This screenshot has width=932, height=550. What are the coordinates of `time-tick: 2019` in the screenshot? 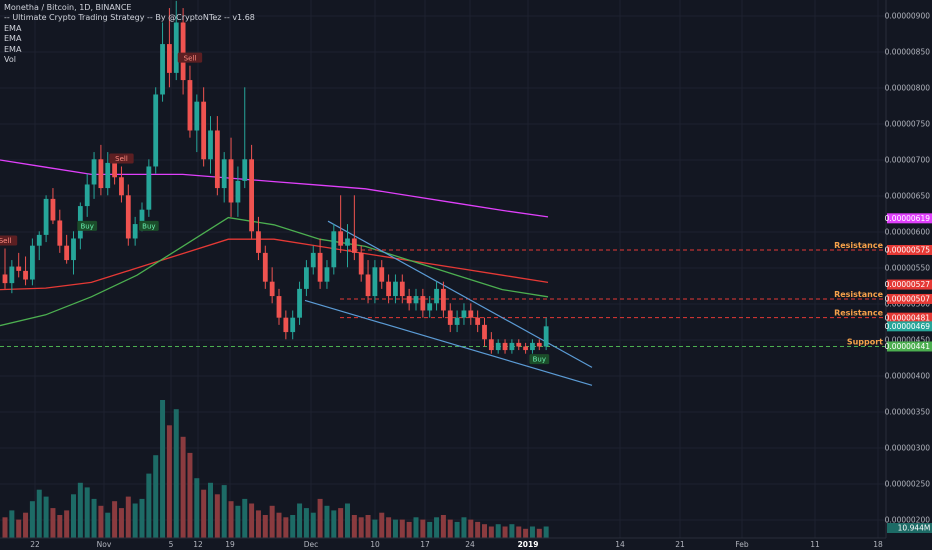 It's located at (528, 544).